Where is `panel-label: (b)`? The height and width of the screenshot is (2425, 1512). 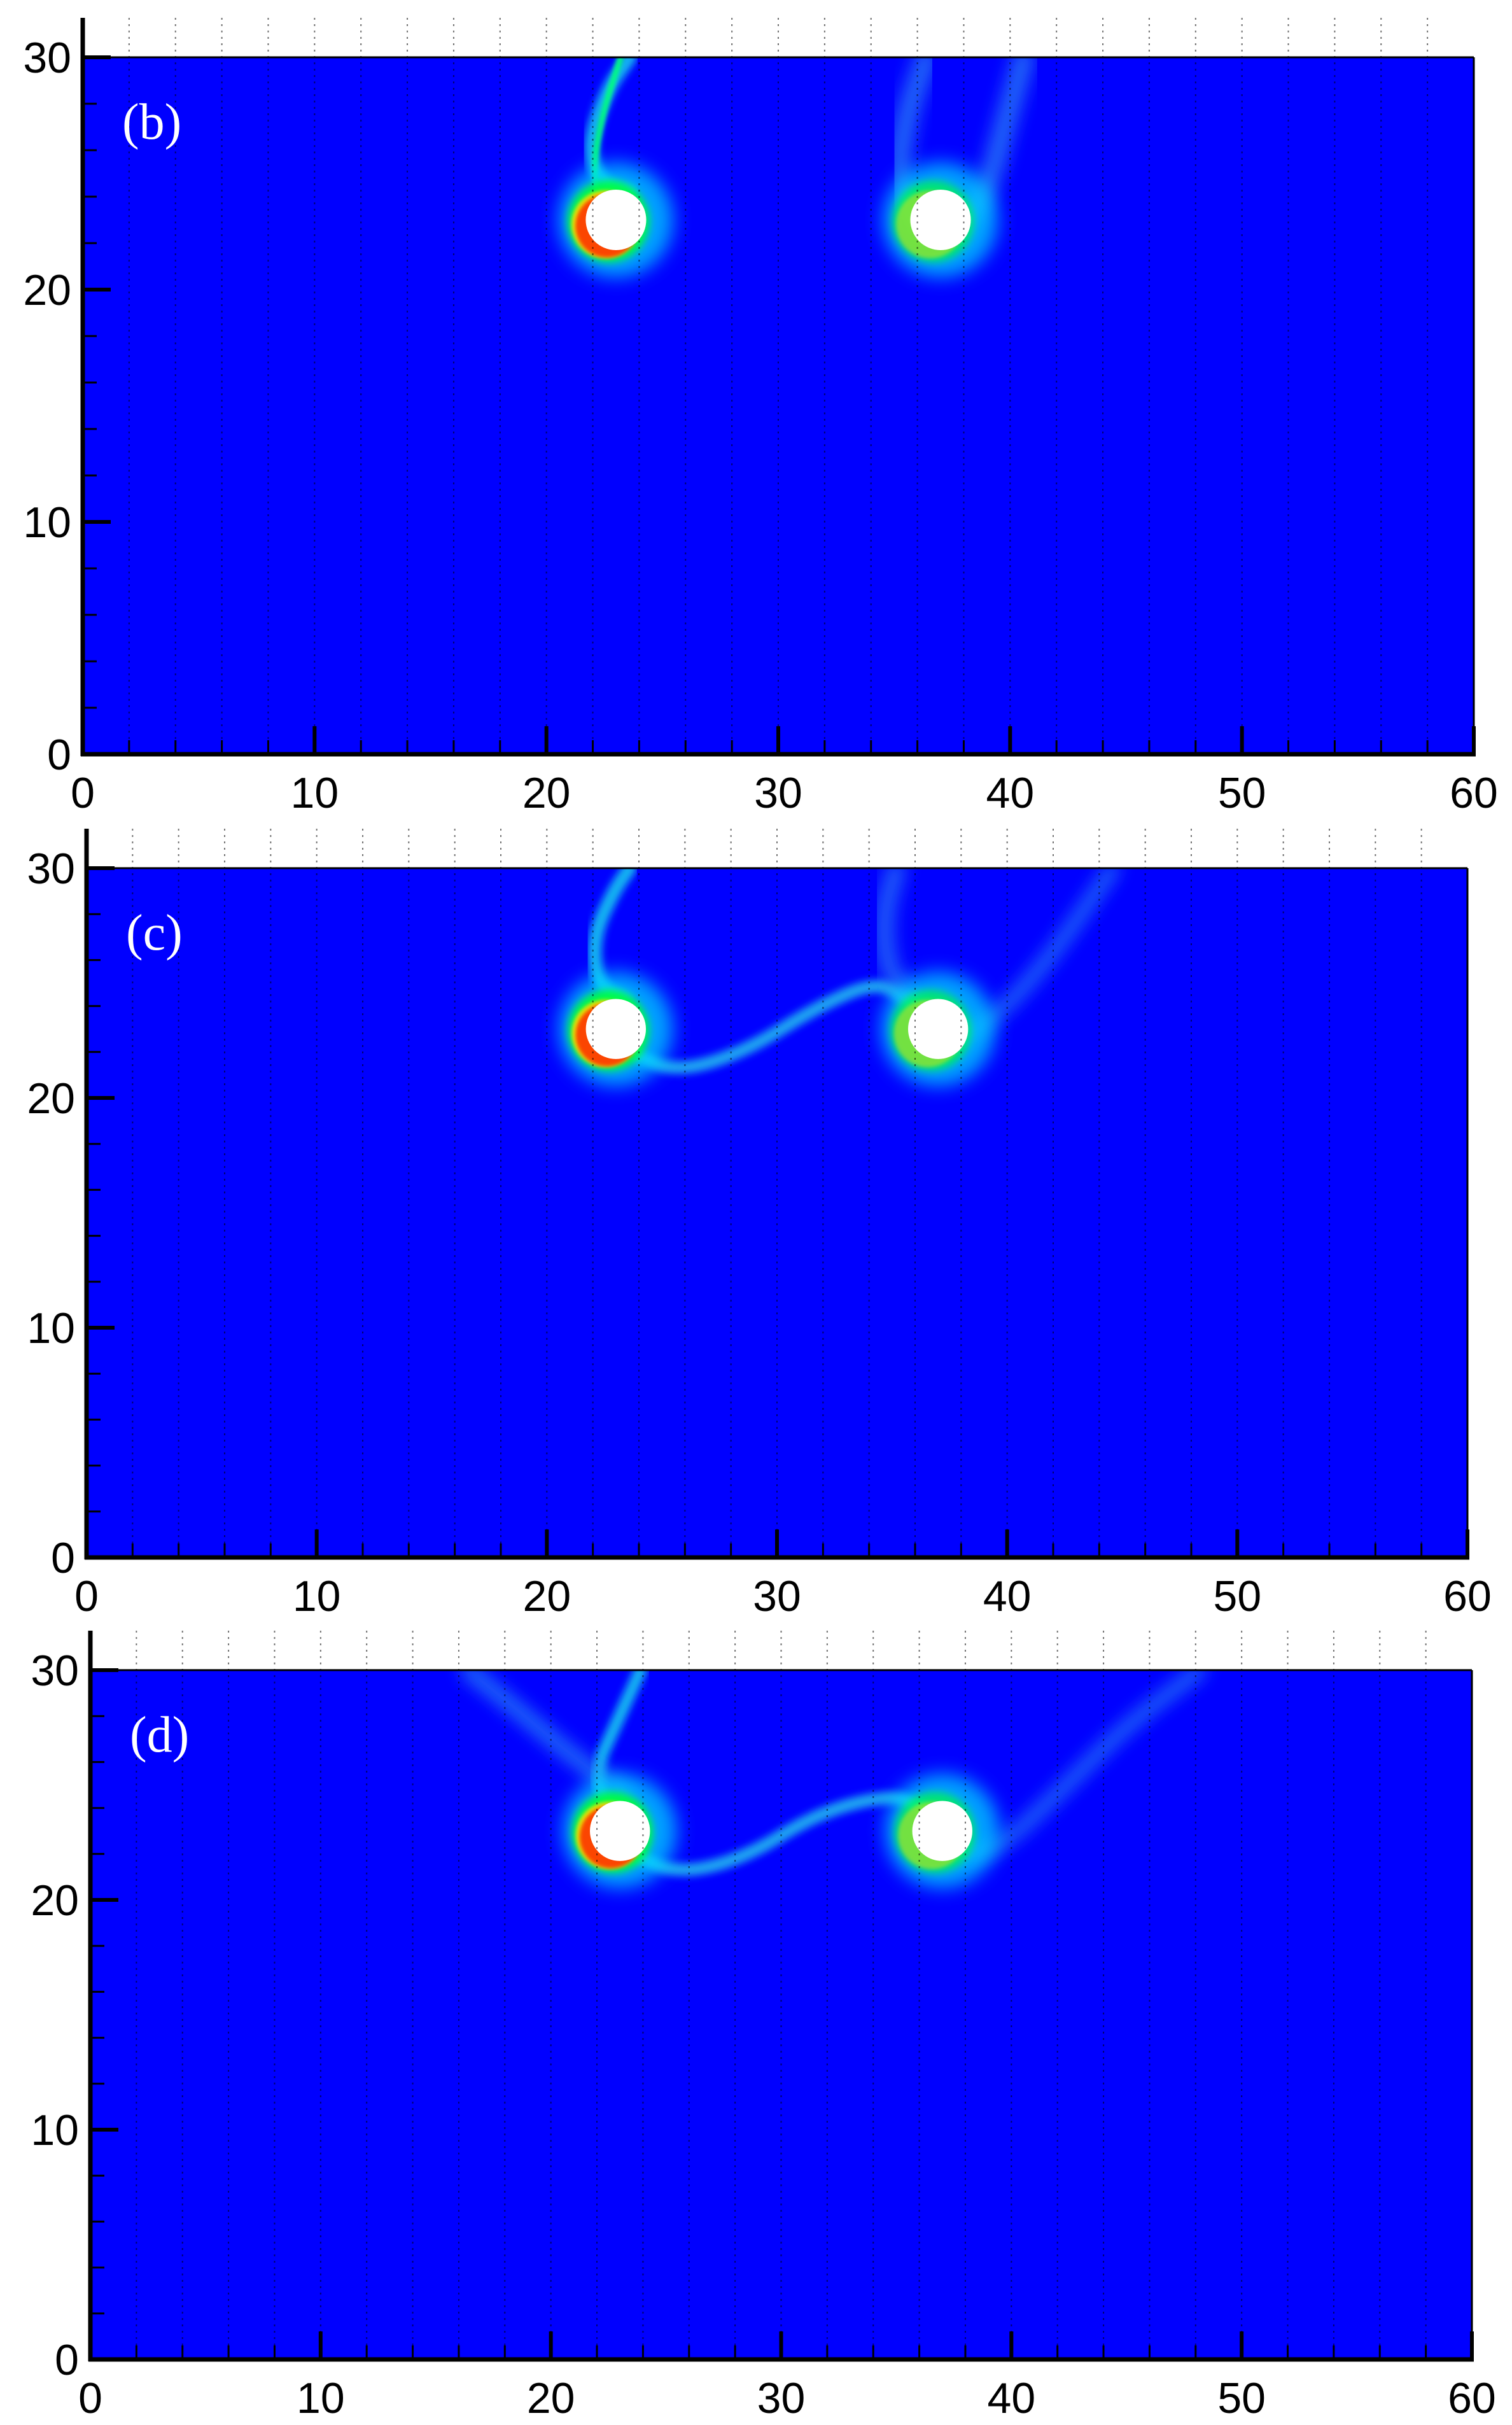
panel-label: (b) is located at coordinates (151, 122).